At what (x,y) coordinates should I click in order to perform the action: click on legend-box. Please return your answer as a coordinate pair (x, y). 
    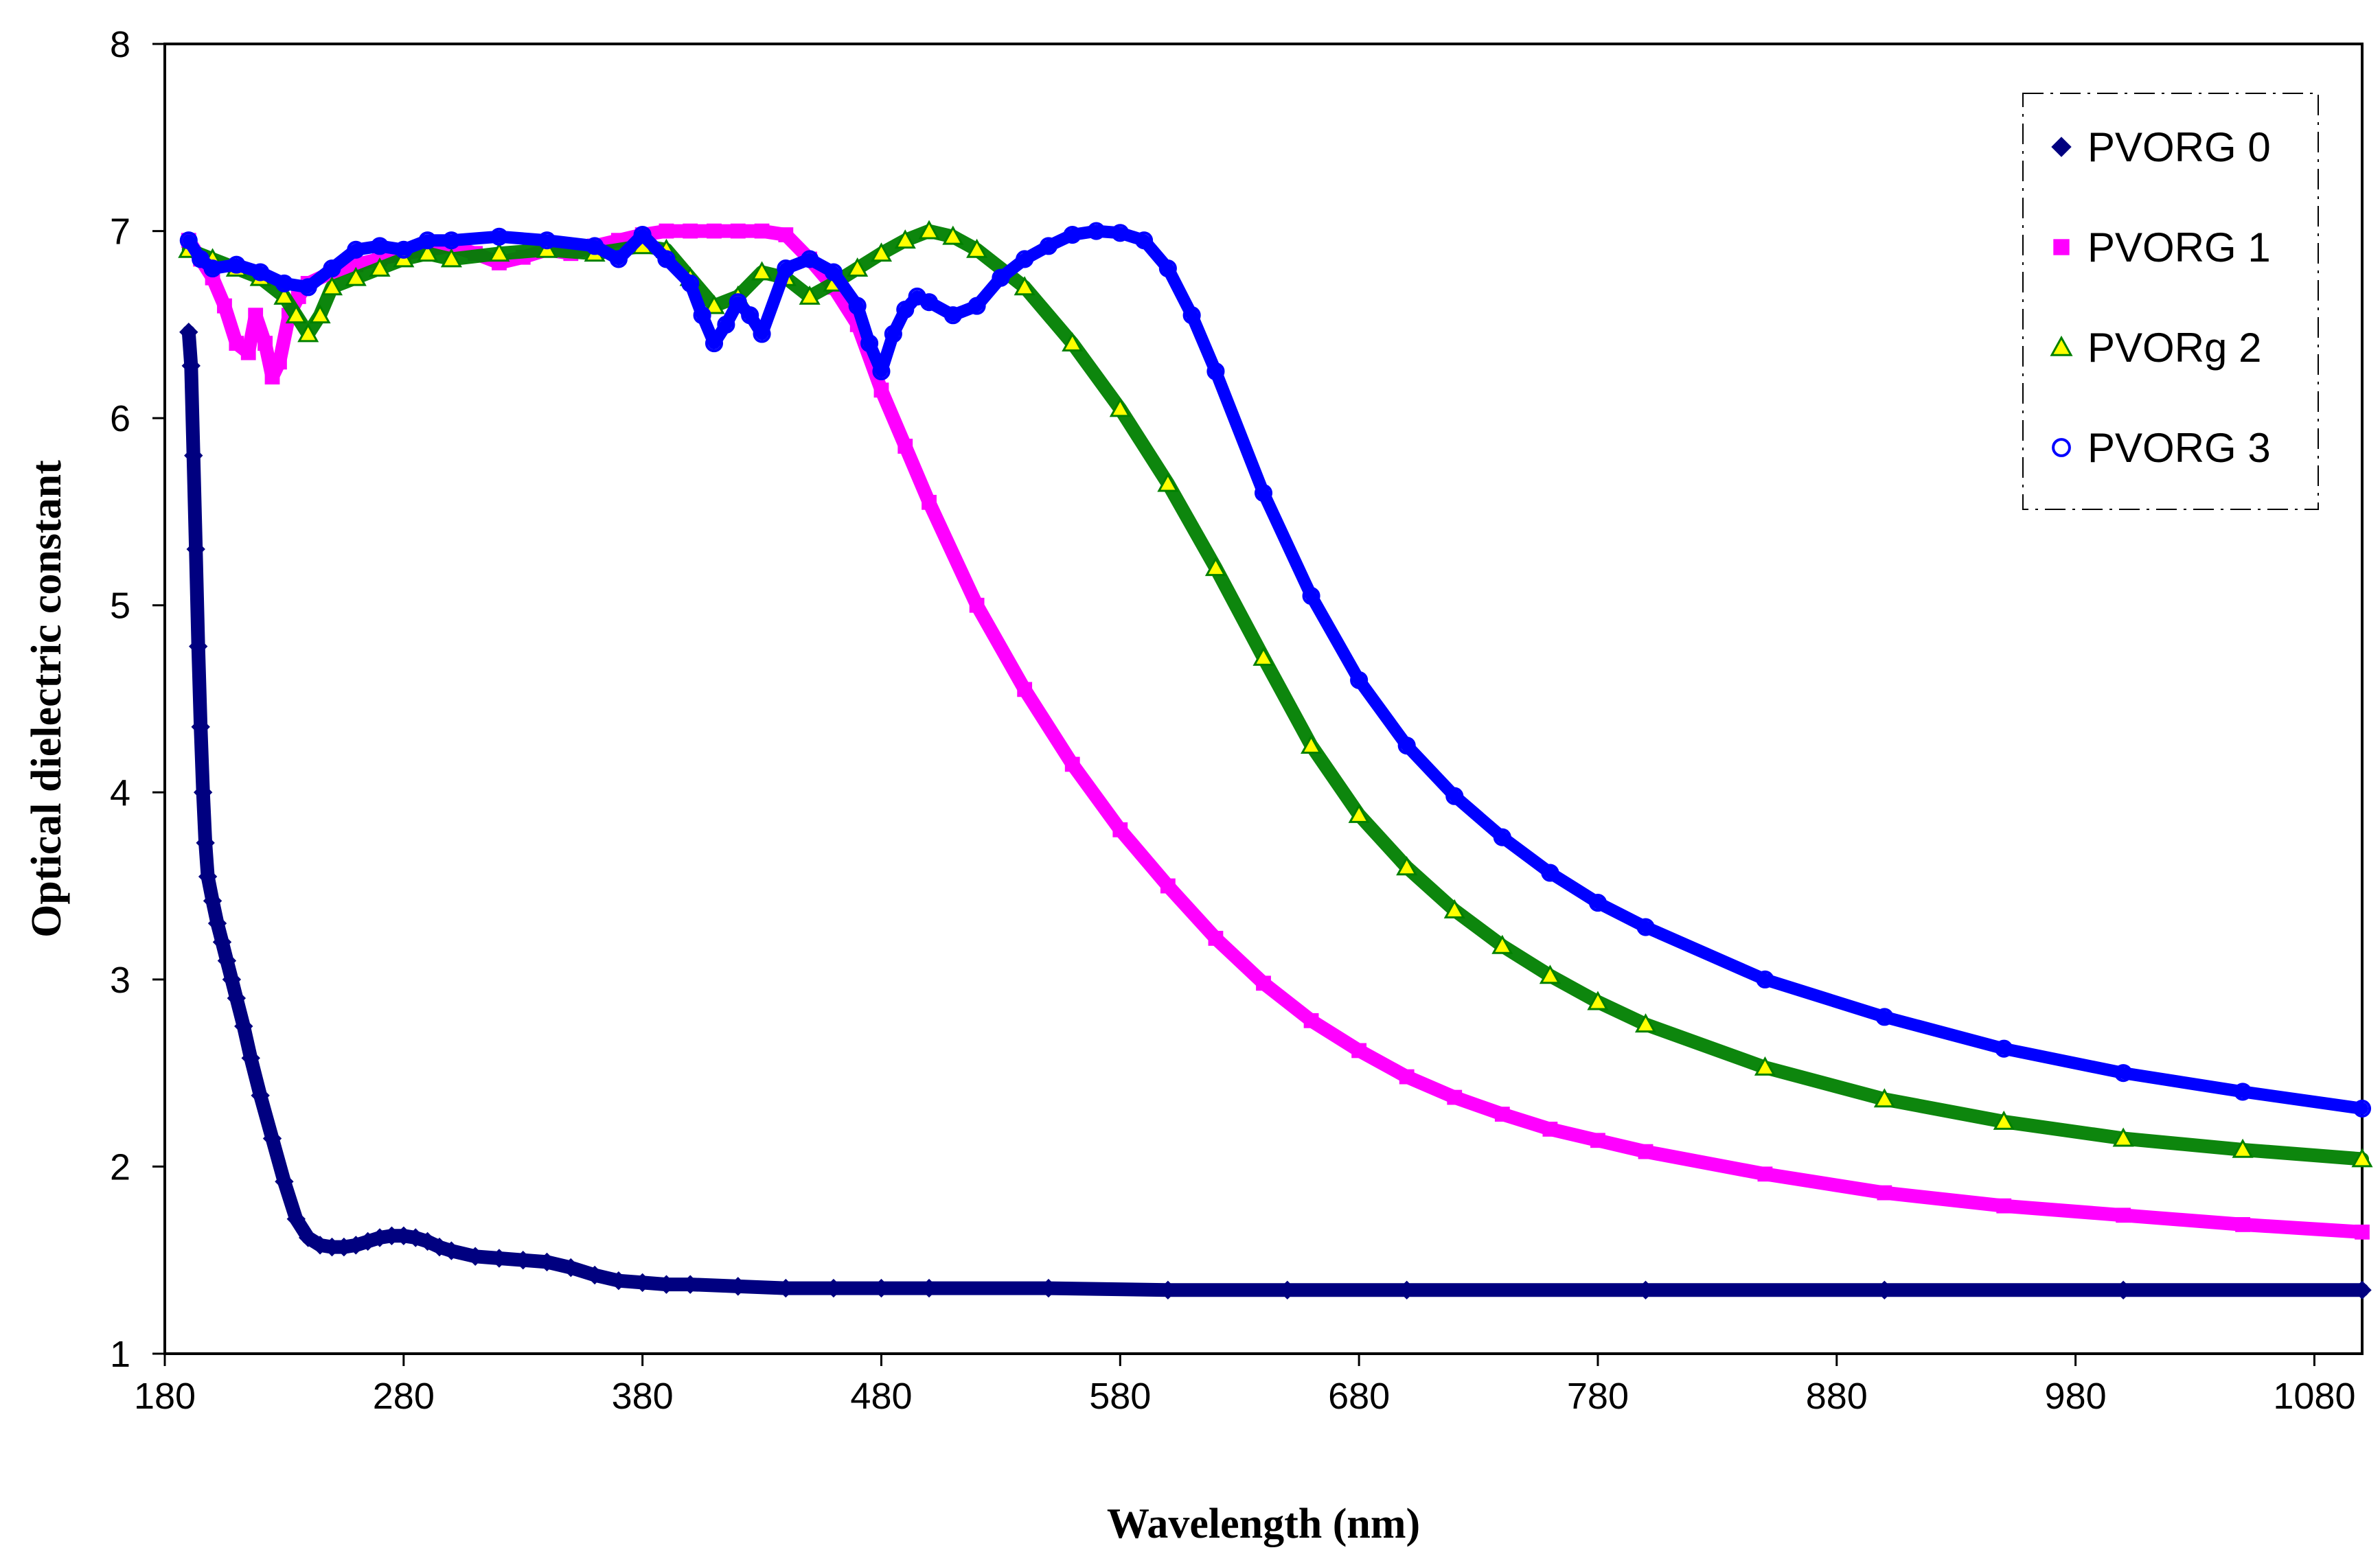
    Looking at the image, I should click on (2170, 301).